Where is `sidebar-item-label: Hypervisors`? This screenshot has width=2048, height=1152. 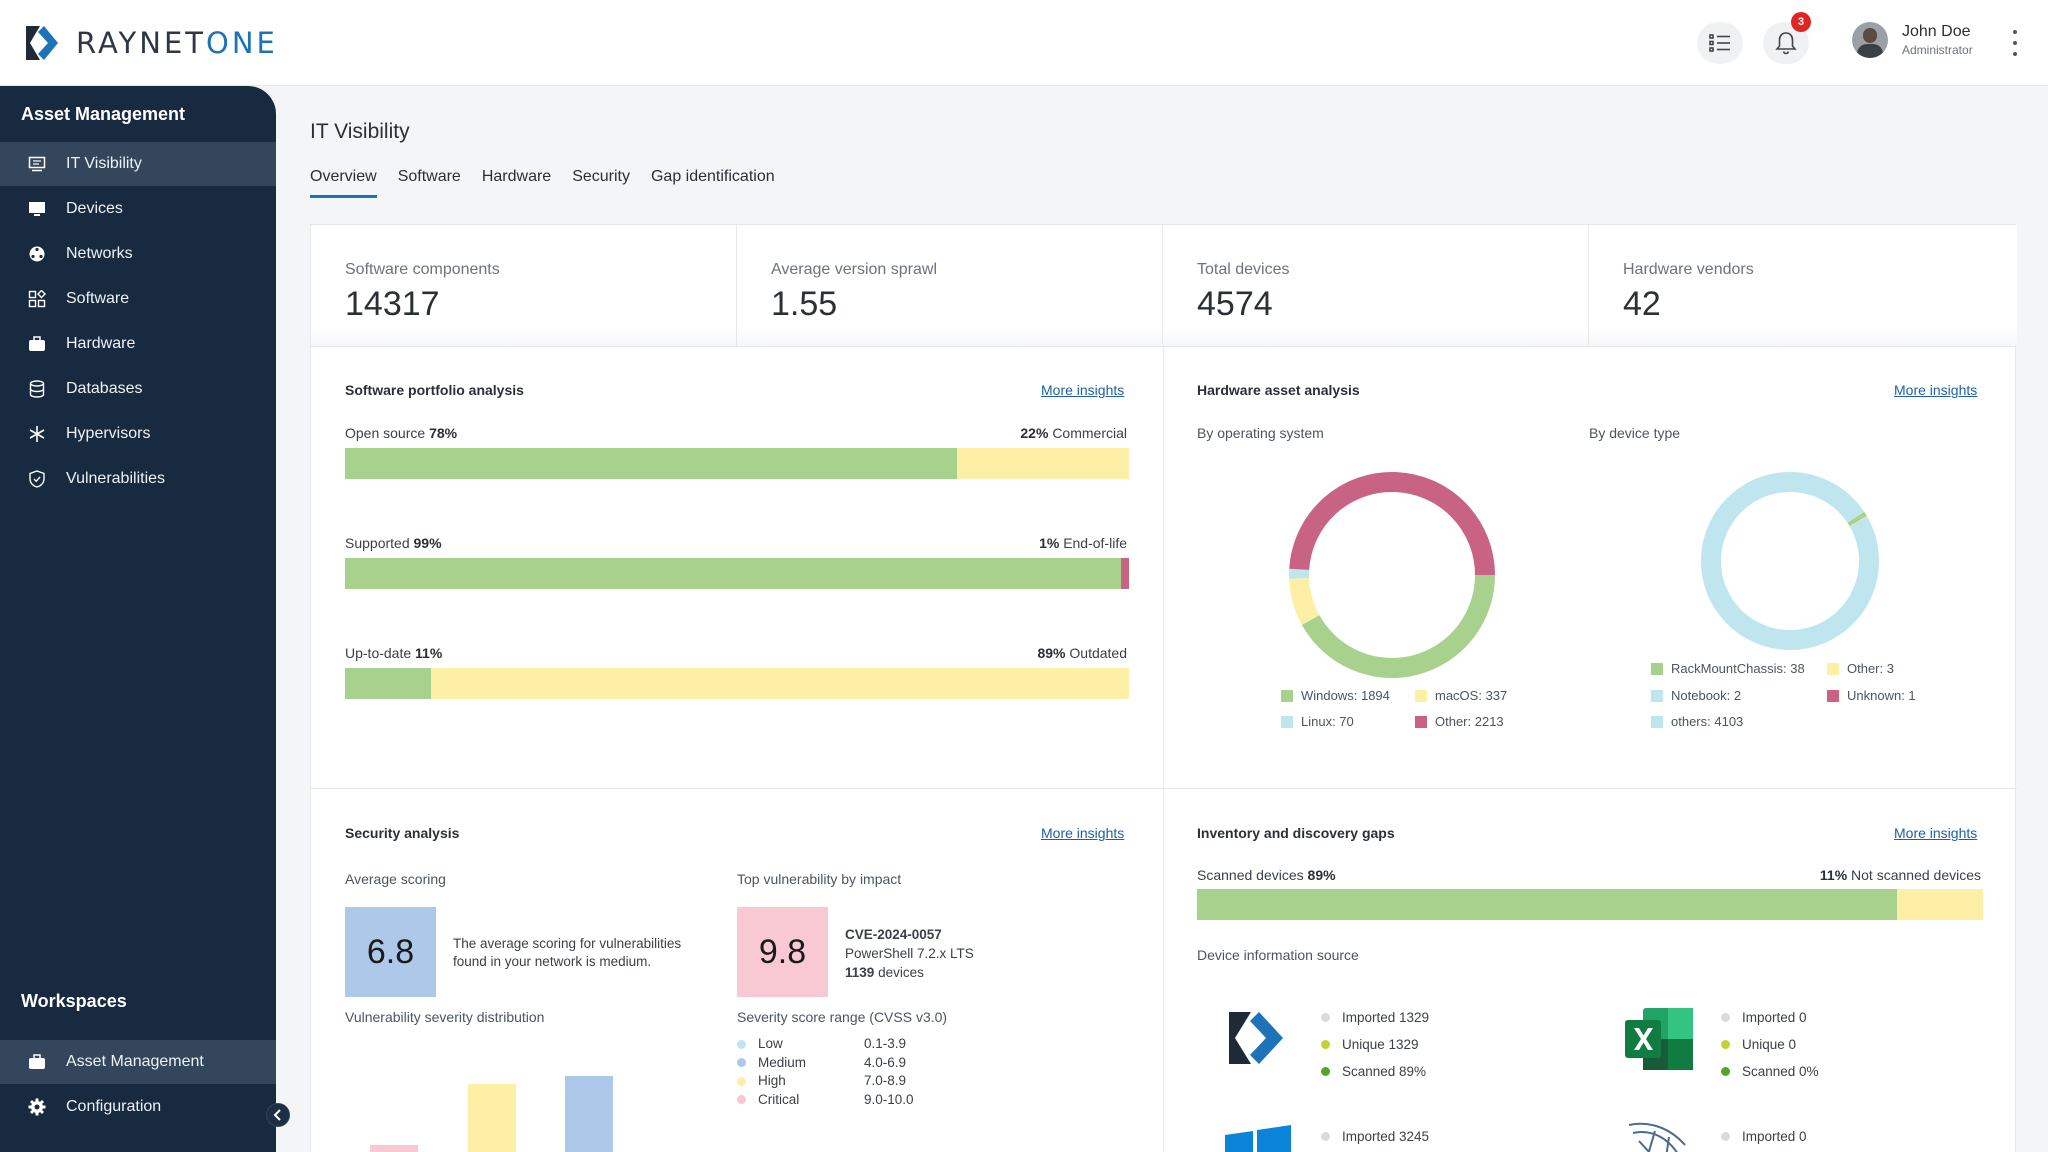 sidebar-item-label: Hypervisors is located at coordinates (108, 433).